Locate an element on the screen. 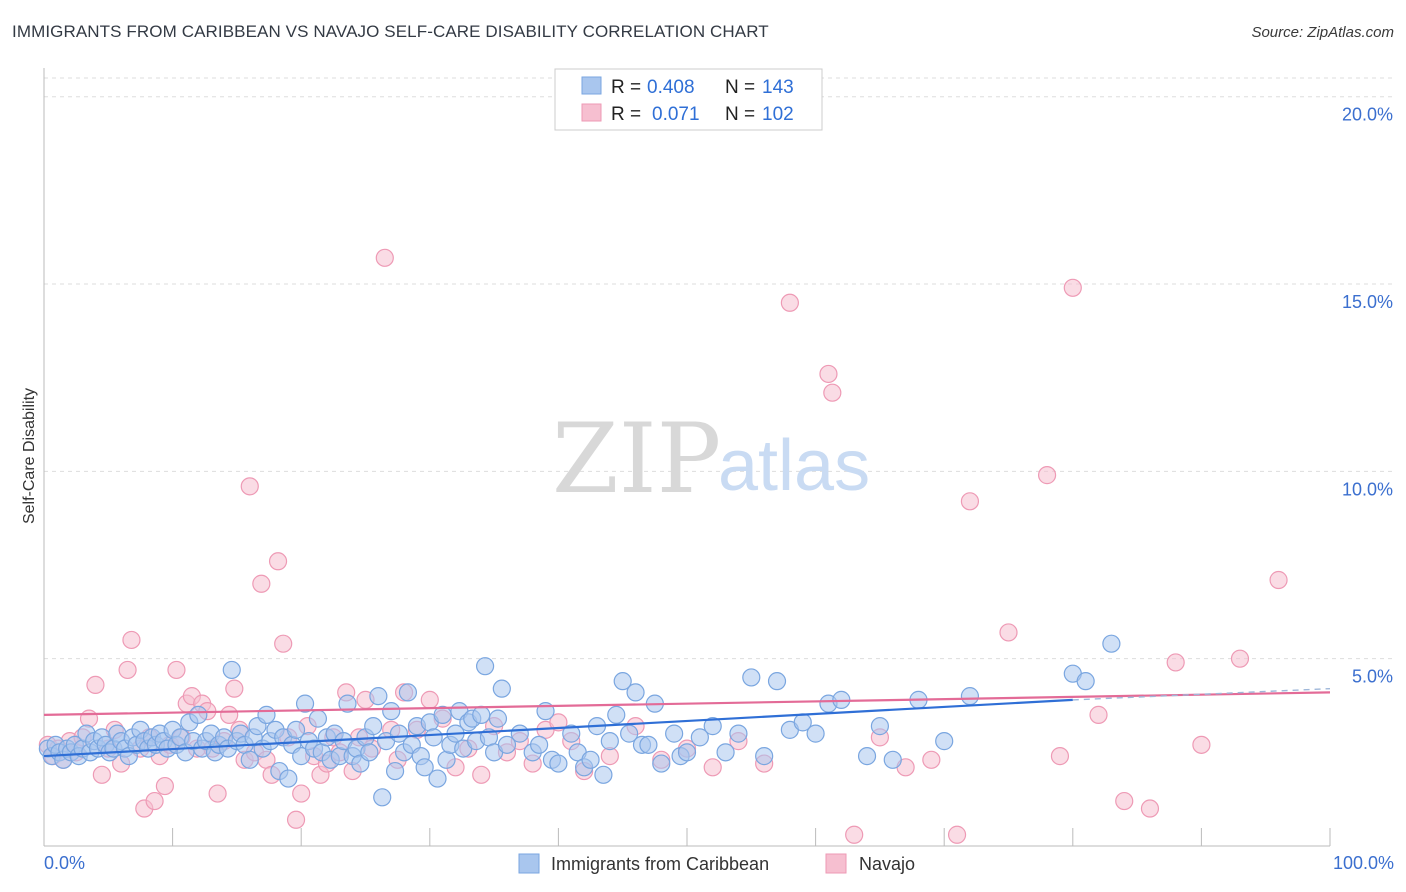  legend-n-label-blue: N = is located at coordinates (740, 87).